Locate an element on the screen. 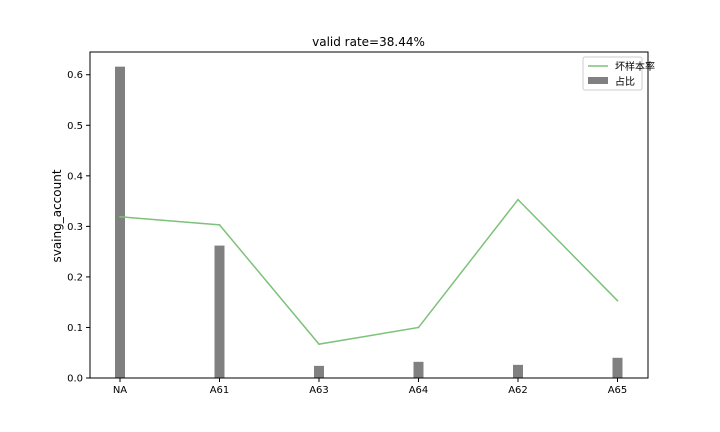 The image size is (720, 432). x-tick-label: A61 is located at coordinates (220, 390).